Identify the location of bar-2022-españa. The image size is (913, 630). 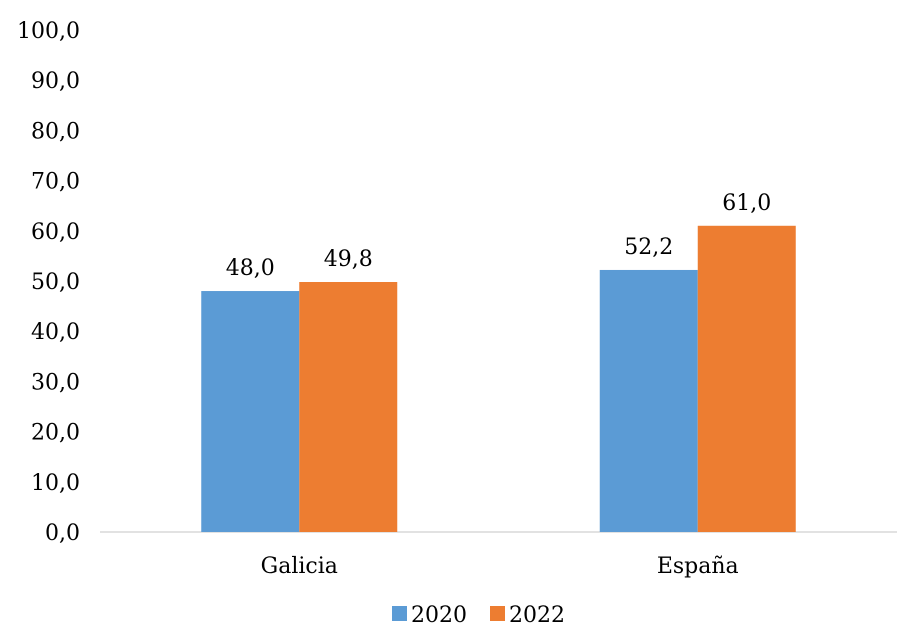
(746, 378).